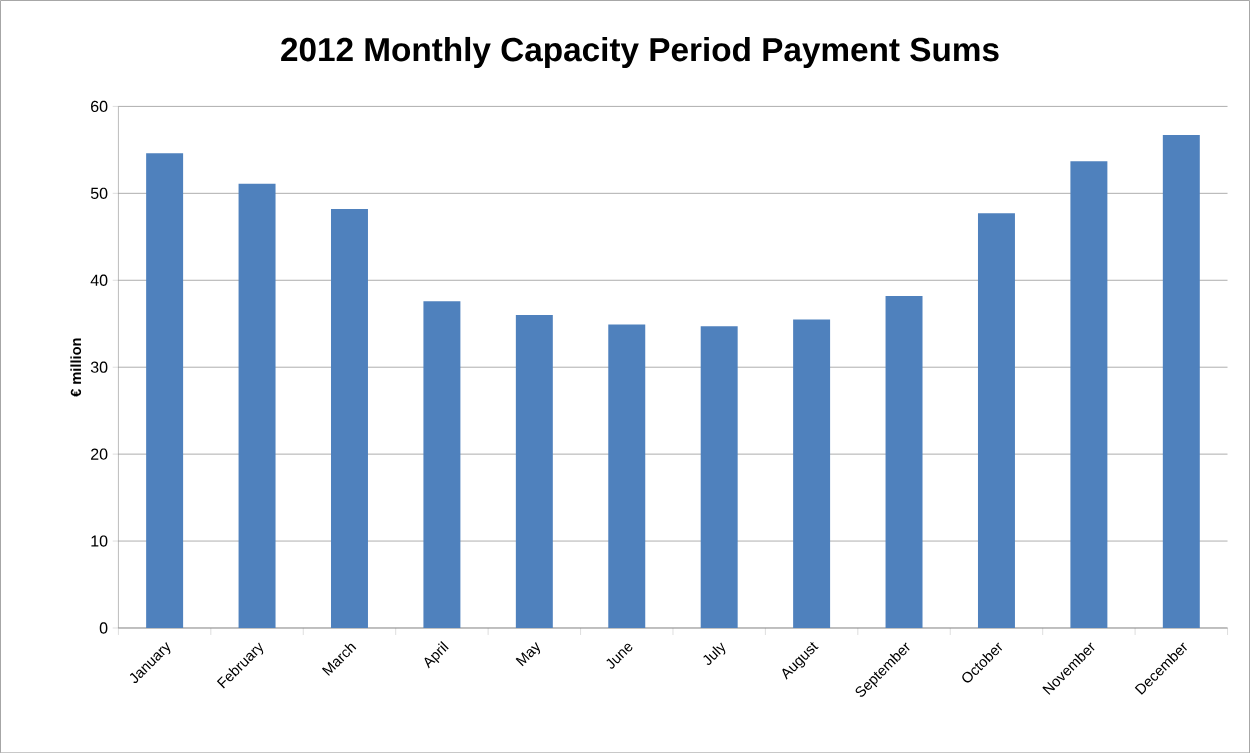  I want to click on y-tick-label: 0, so click(103, 628).